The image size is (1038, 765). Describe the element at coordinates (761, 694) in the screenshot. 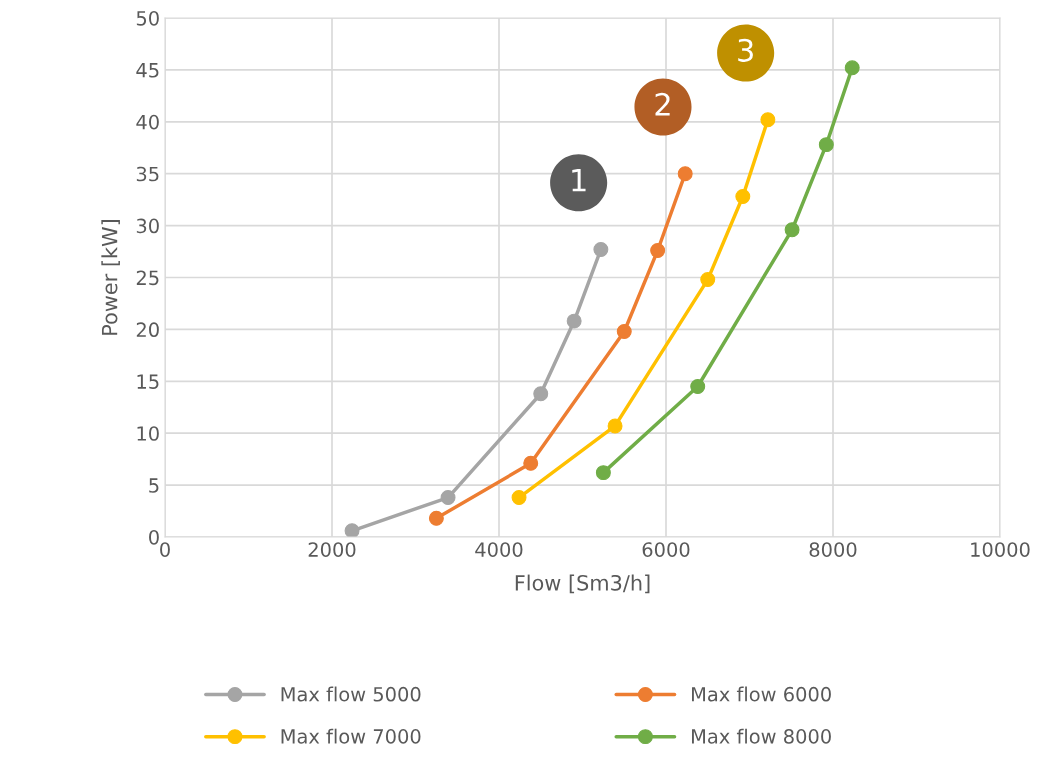

I see `legend-label: Max flow 6000` at that location.